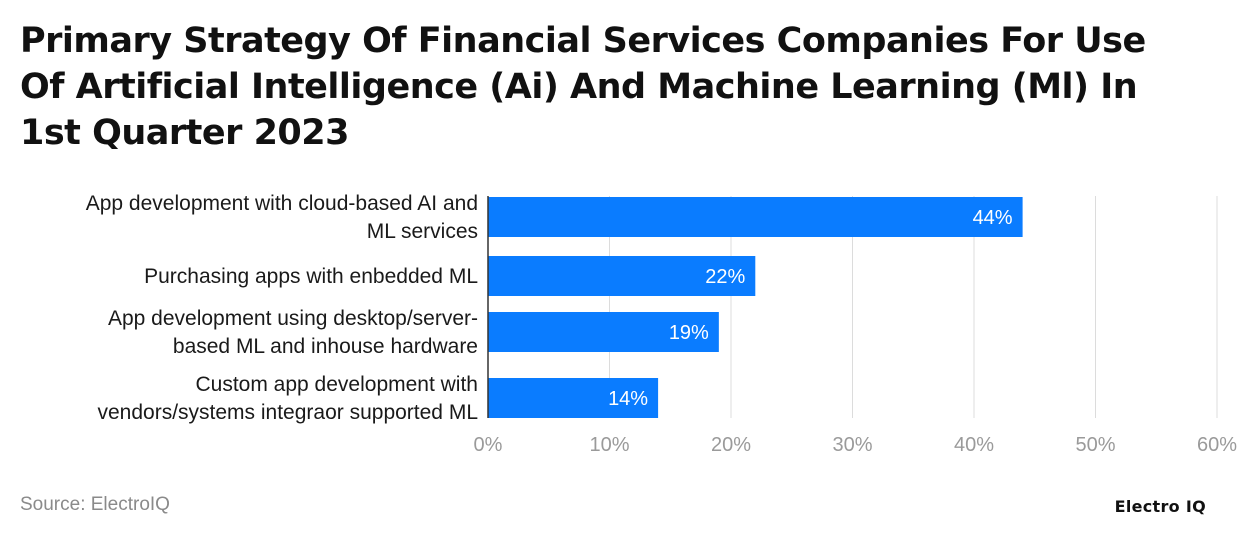  What do you see at coordinates (293, 318) in the screenshot?
I see `category-label: App development using desktop/server-` at bounding box center [293, 318].